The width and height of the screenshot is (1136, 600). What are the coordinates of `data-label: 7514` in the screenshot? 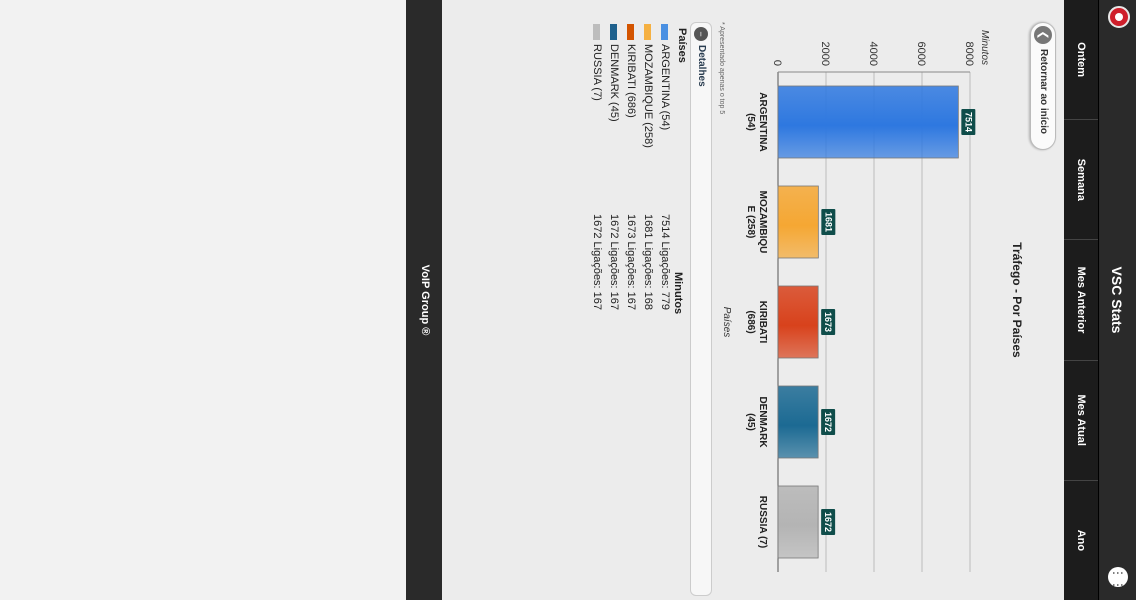 It's located at (968, 122).